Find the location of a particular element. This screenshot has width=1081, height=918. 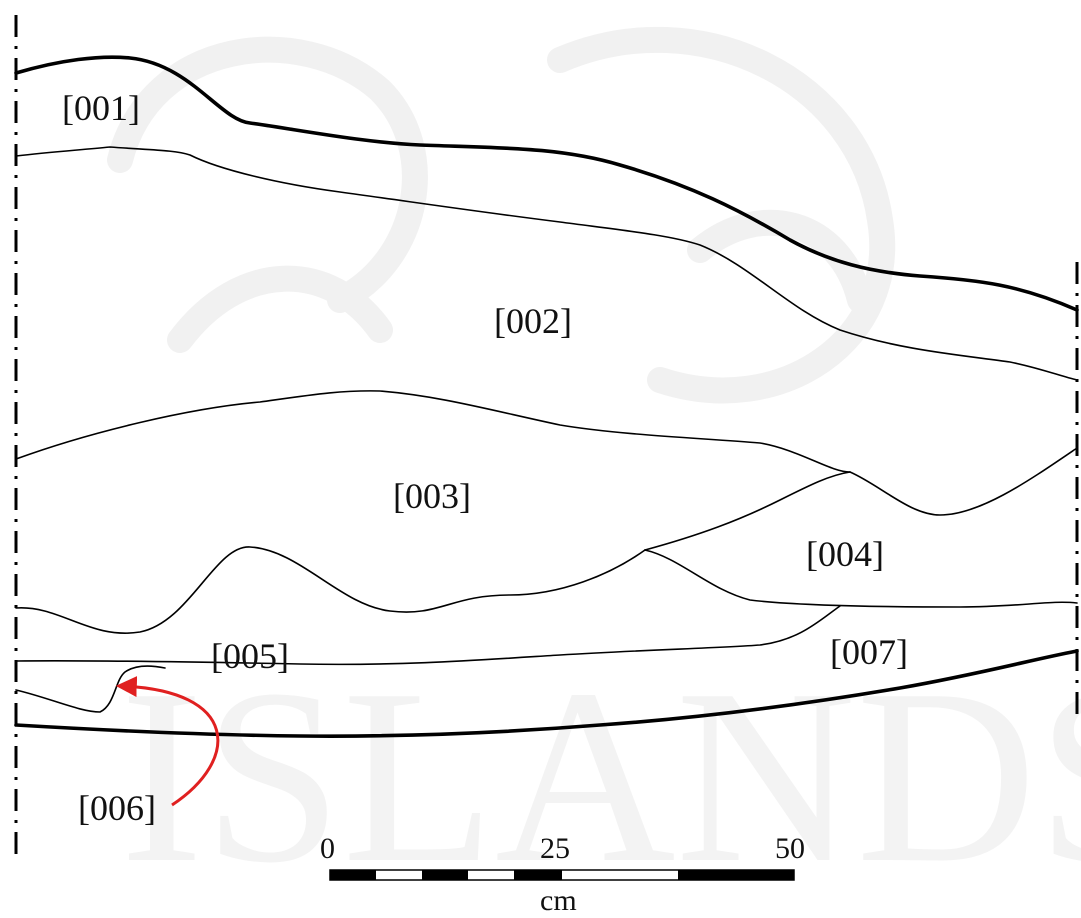

layer-006-pointer-arrow is located at coordinates (167, 741).